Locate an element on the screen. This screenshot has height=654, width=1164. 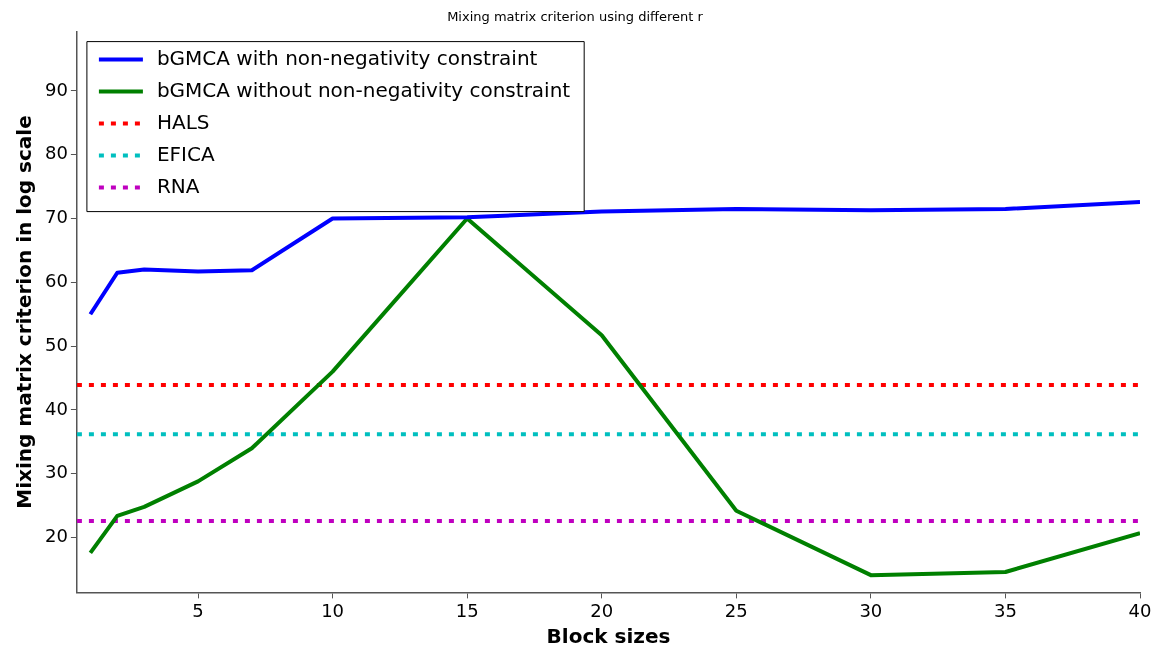
y-tick-label: 60 is located at coordinates (56, 280).